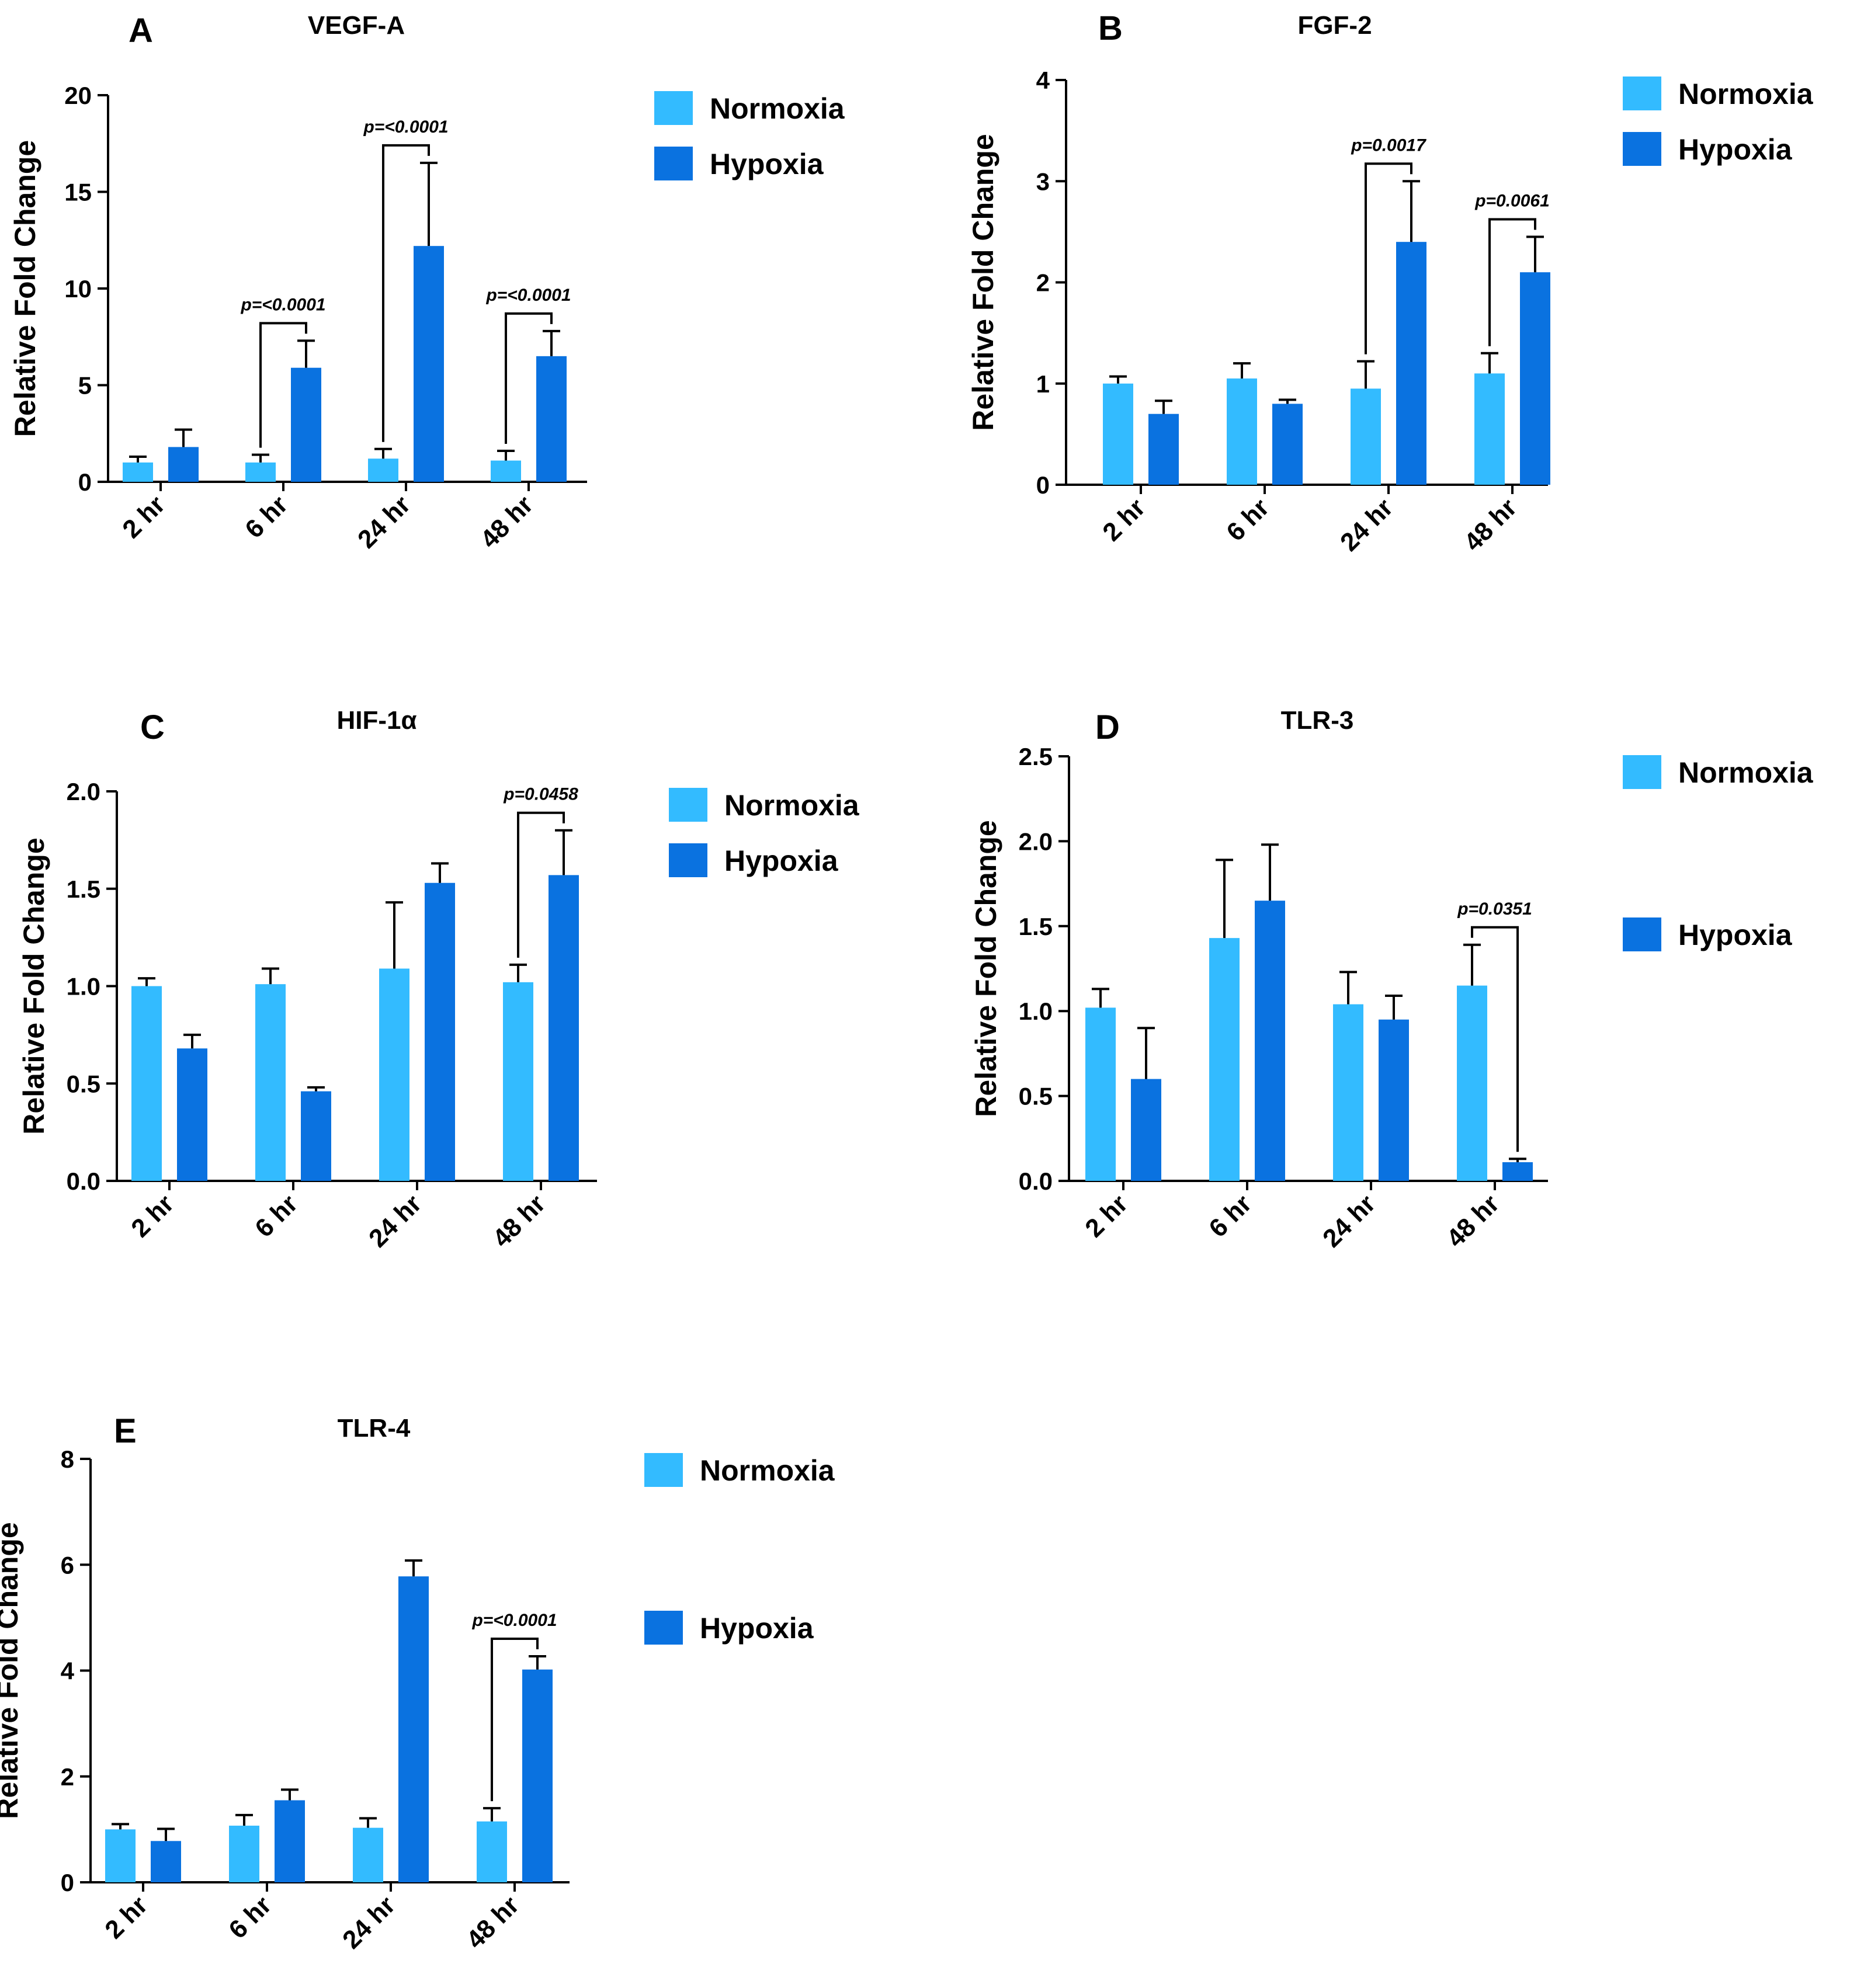 The height and width of the screenshot is (1988, 1857). Describe the element at coordinates (141, 31) in the screenshot. I see `panel-a-letter: A` at that location.